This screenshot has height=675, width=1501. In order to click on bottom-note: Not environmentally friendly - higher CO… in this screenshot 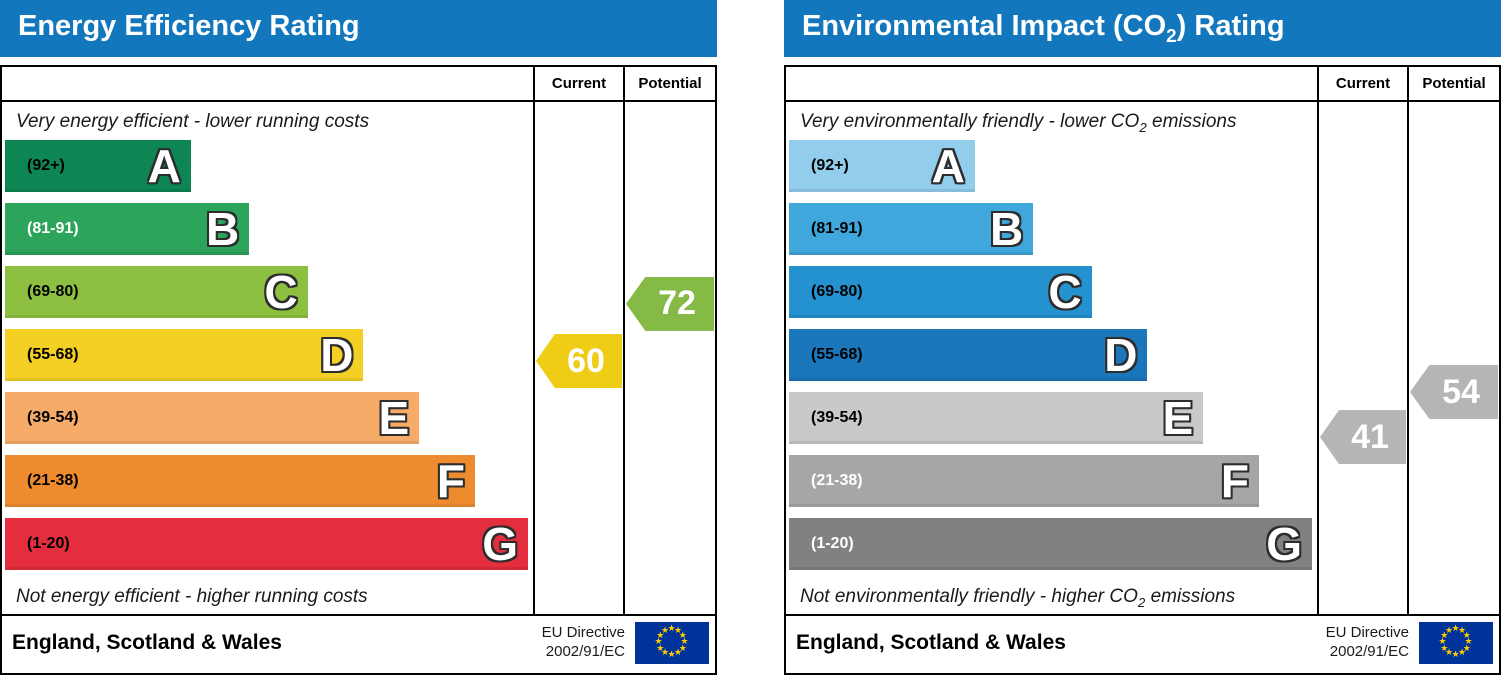, I will do `click(1051, 597)`.